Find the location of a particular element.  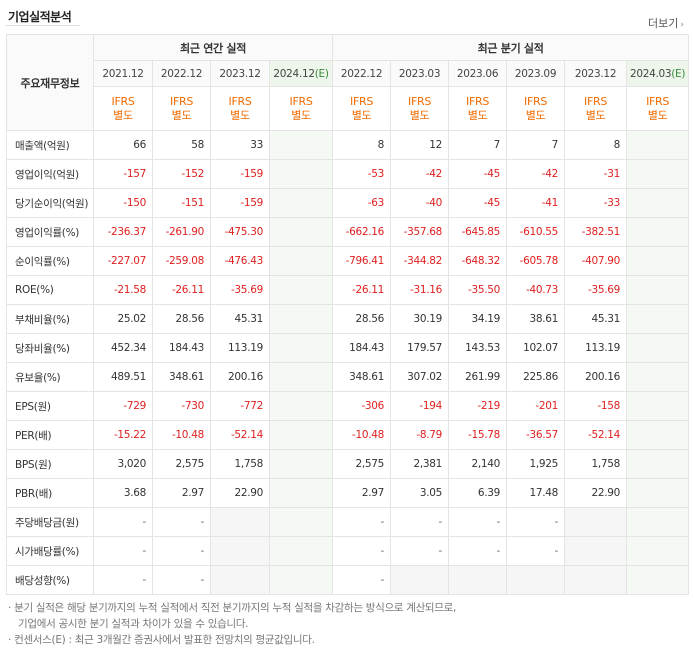

value-cell: -52.14 is located at coordinates (596, 435).